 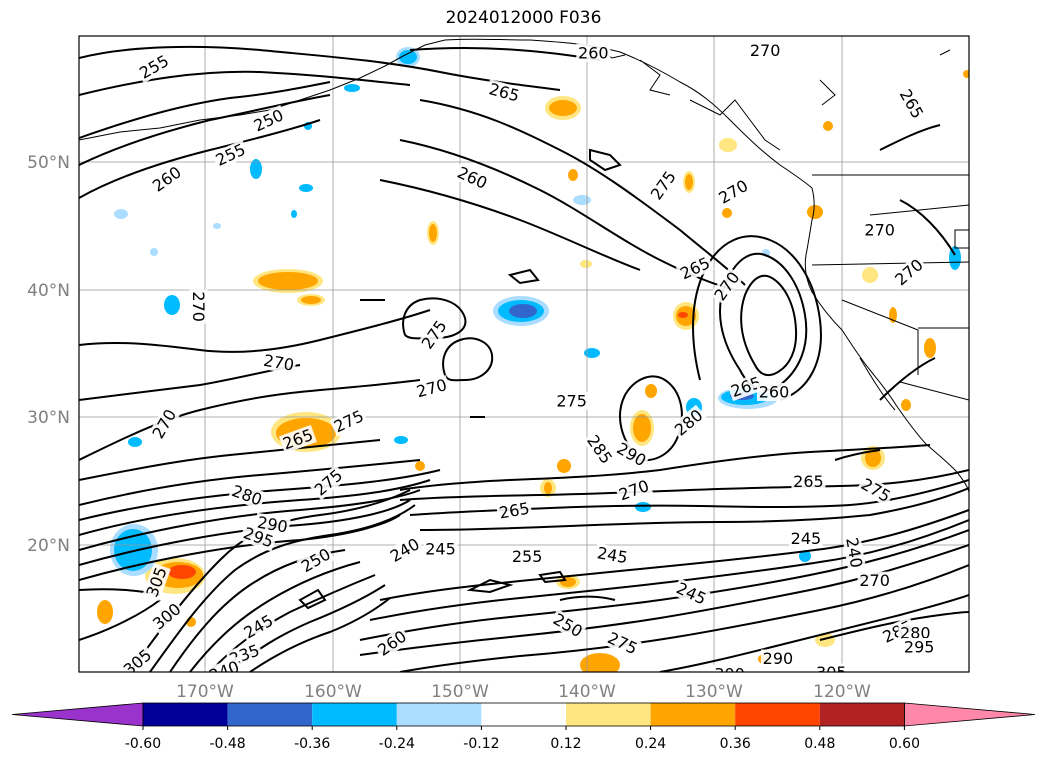 What do you see at coordinates (565, 744) in the screenshot?
I see `colorbar-tick-label: 0.12` at bounding box center [565, 744].